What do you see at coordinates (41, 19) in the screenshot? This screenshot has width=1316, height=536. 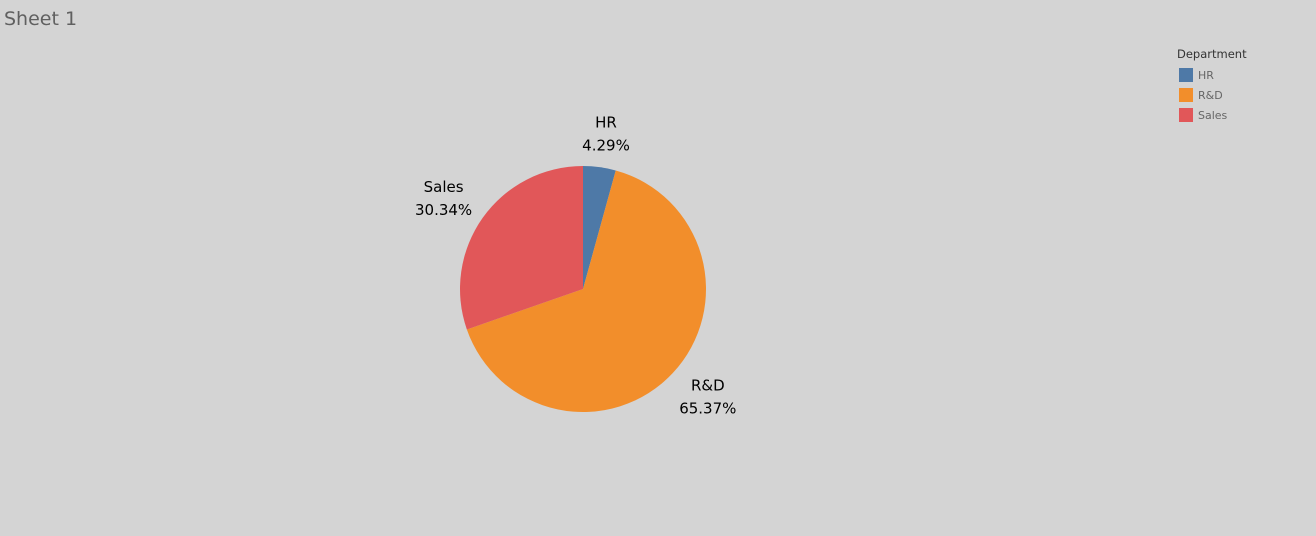 I see `sheet-title: Sheet 1` at bounding box center [41, 19].